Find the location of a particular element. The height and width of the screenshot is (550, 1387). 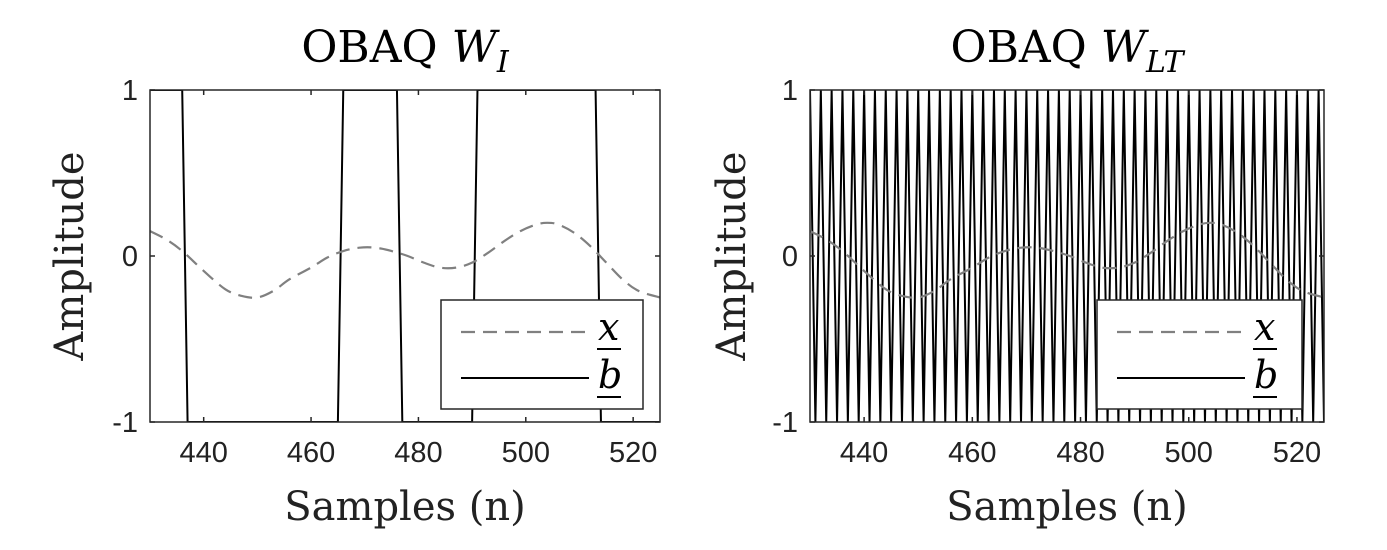

chart-title-subscript: LT is located at coordinates (1165, 62).